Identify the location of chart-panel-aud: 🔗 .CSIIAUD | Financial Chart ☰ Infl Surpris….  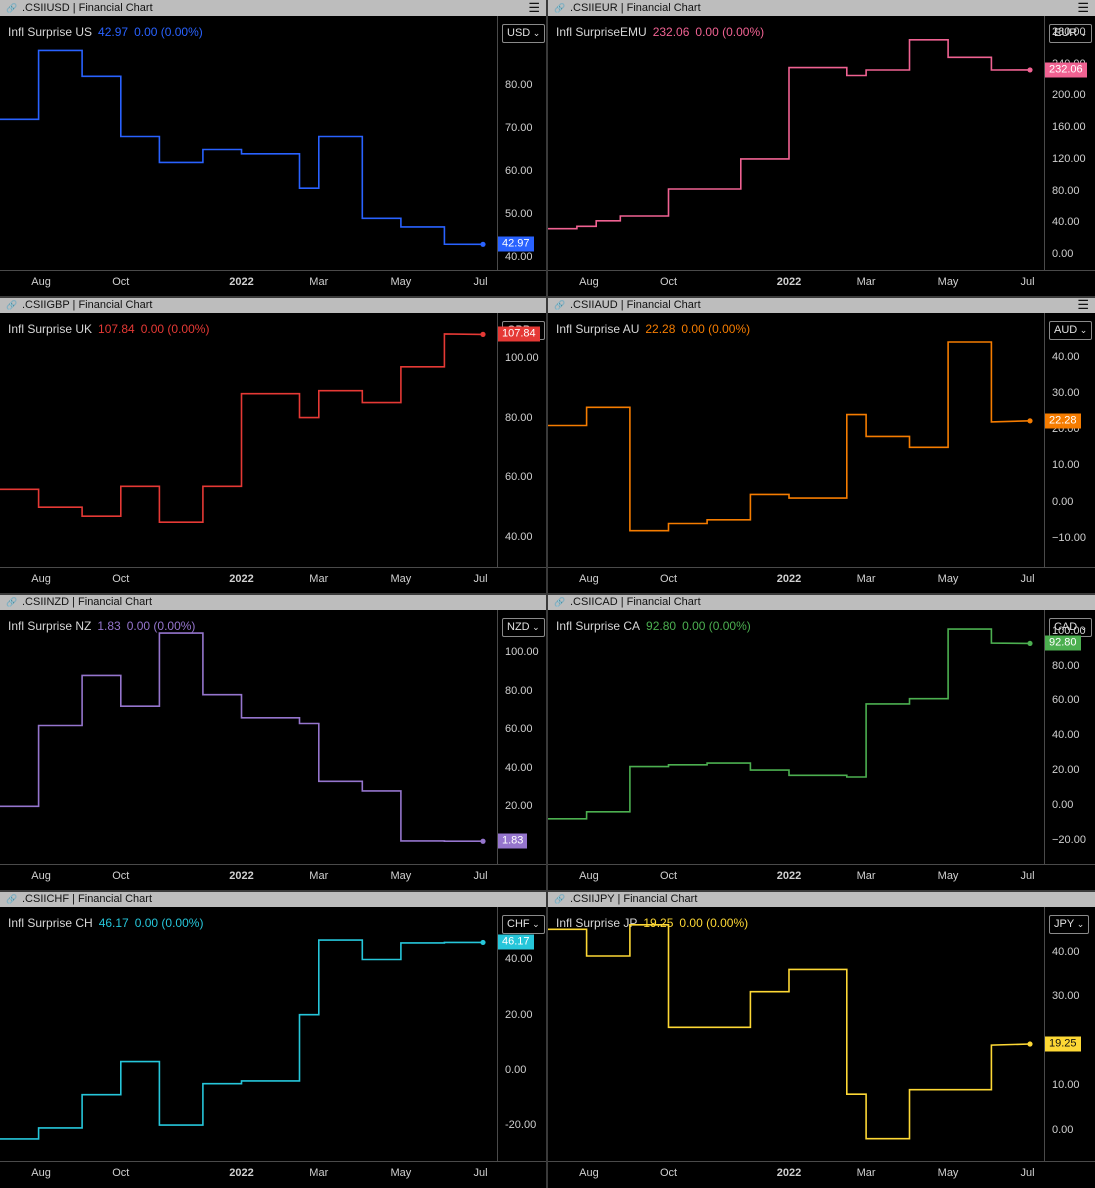
(821, 445).